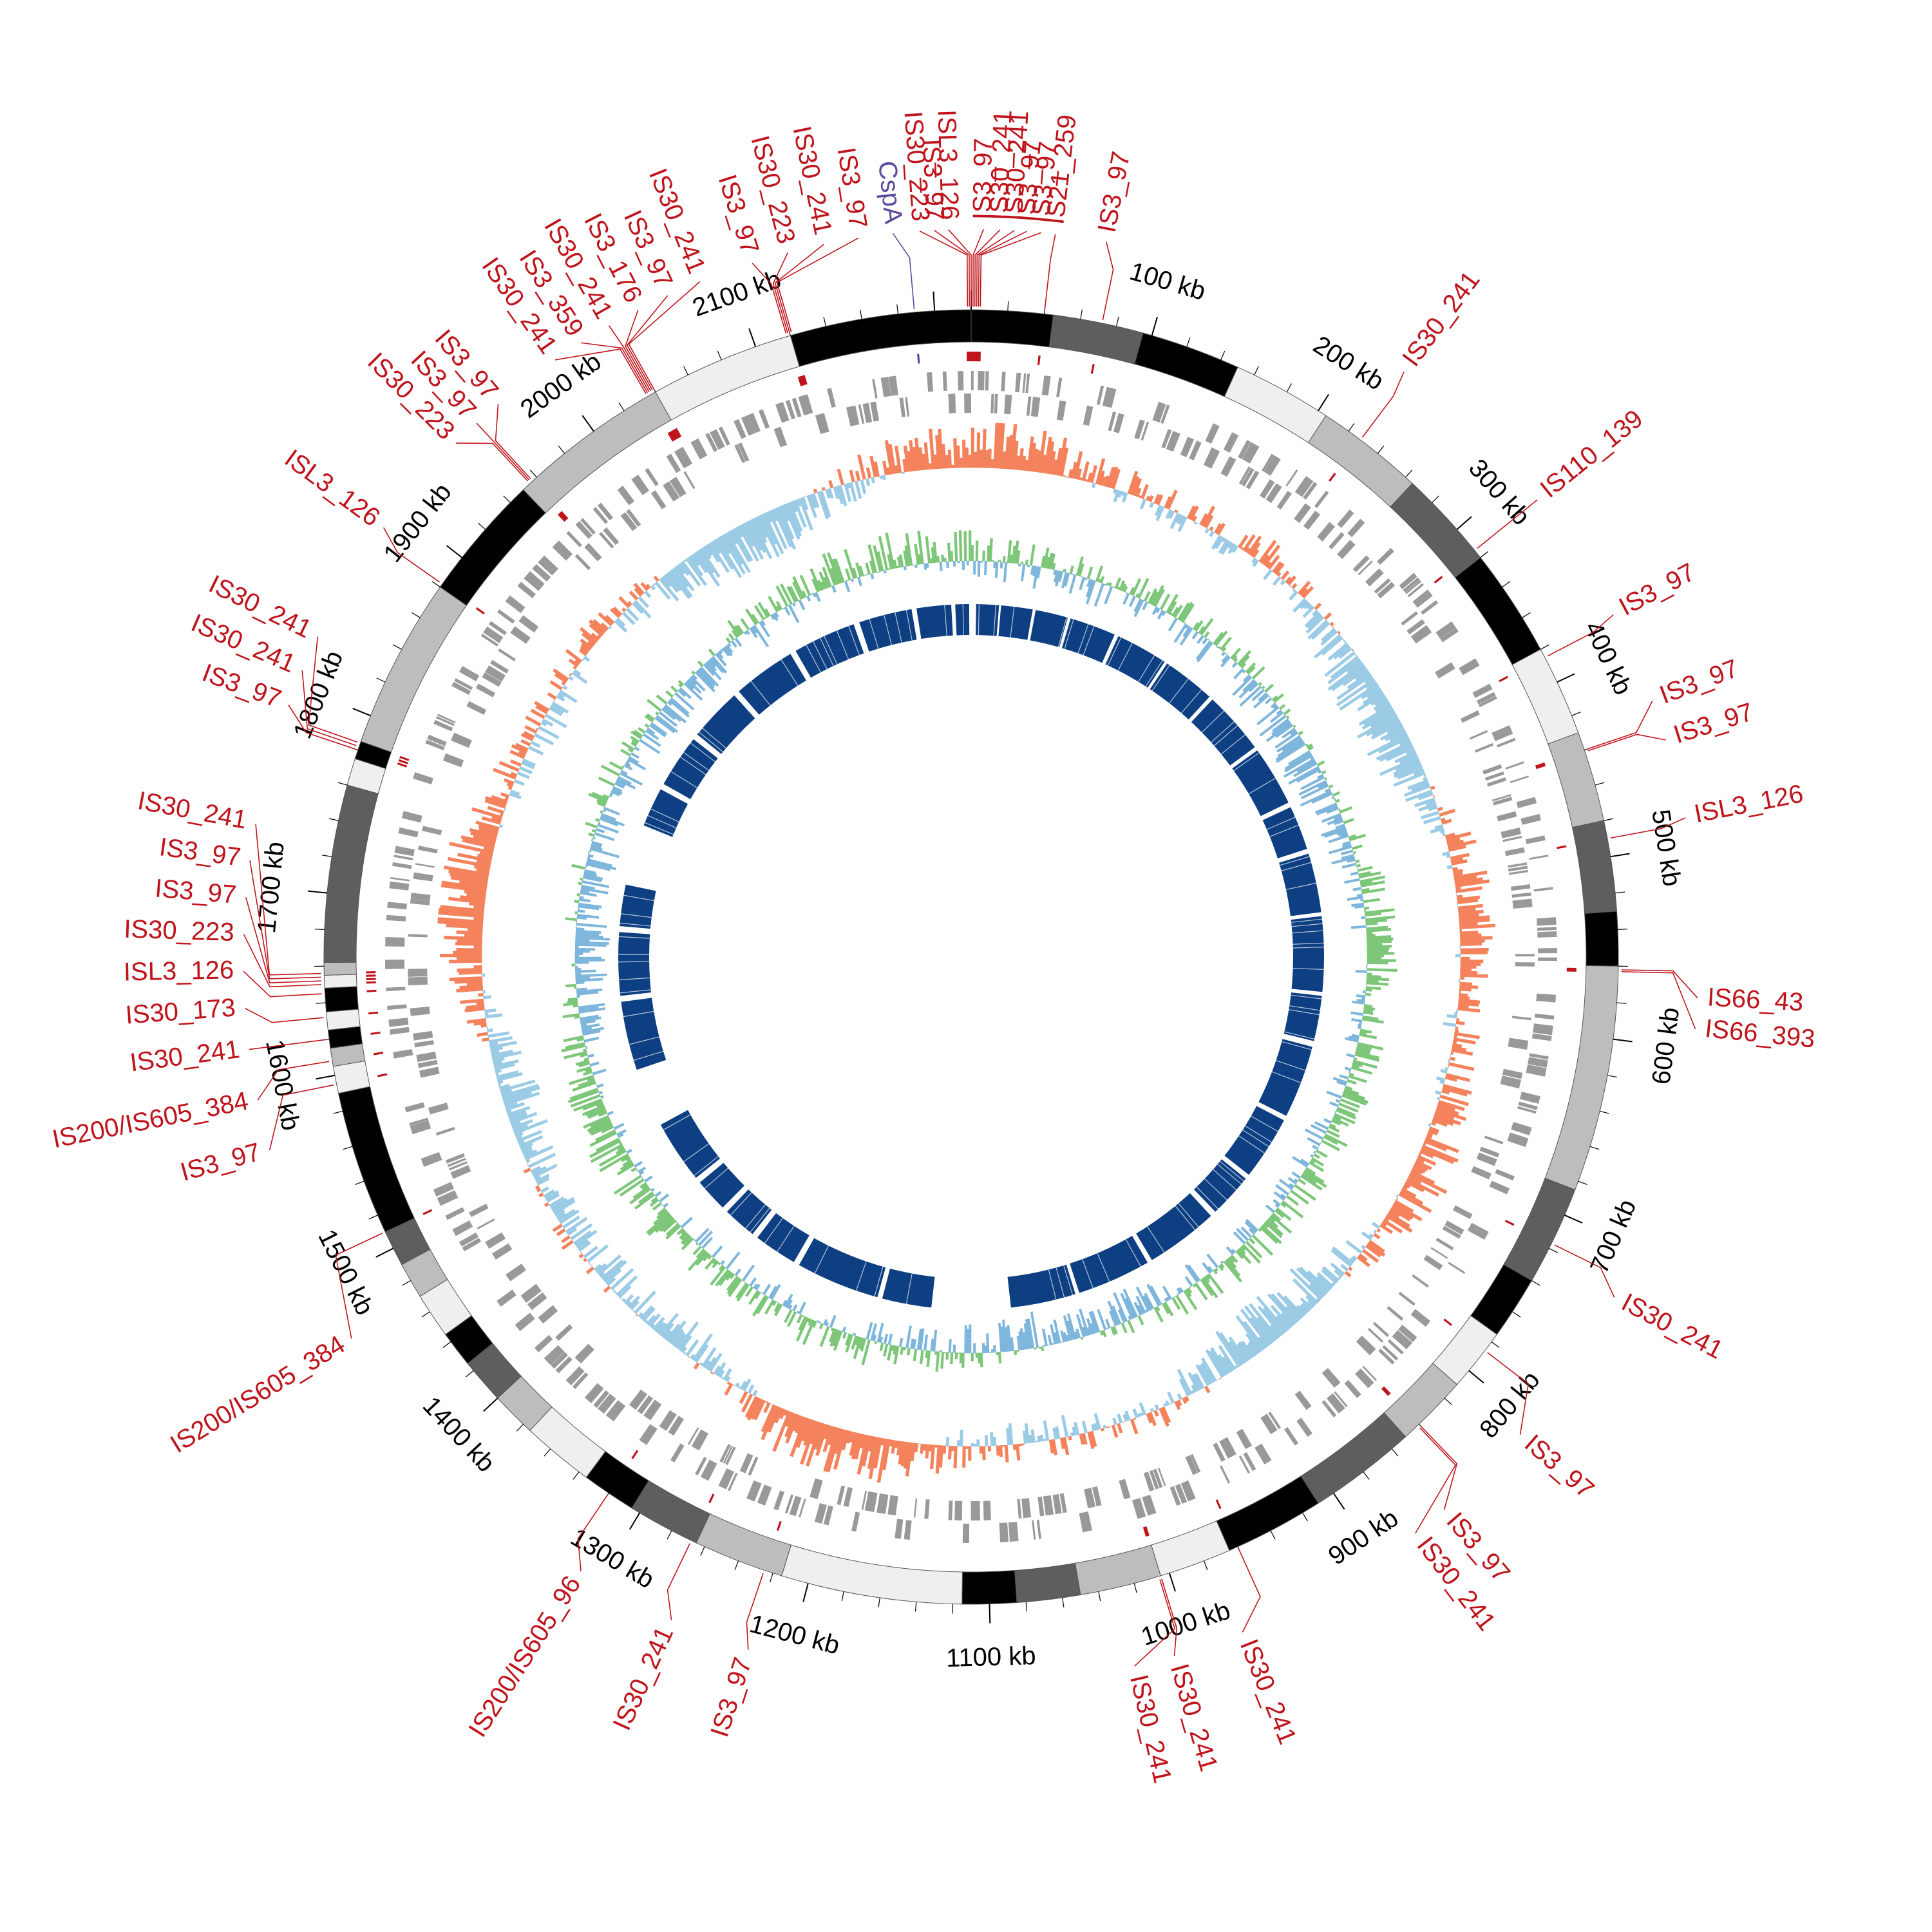 Image resolution: width=1932 pixels, height=1932 pixels. I want to click on is-element-label: IS66_393, so click(1760, 1034).